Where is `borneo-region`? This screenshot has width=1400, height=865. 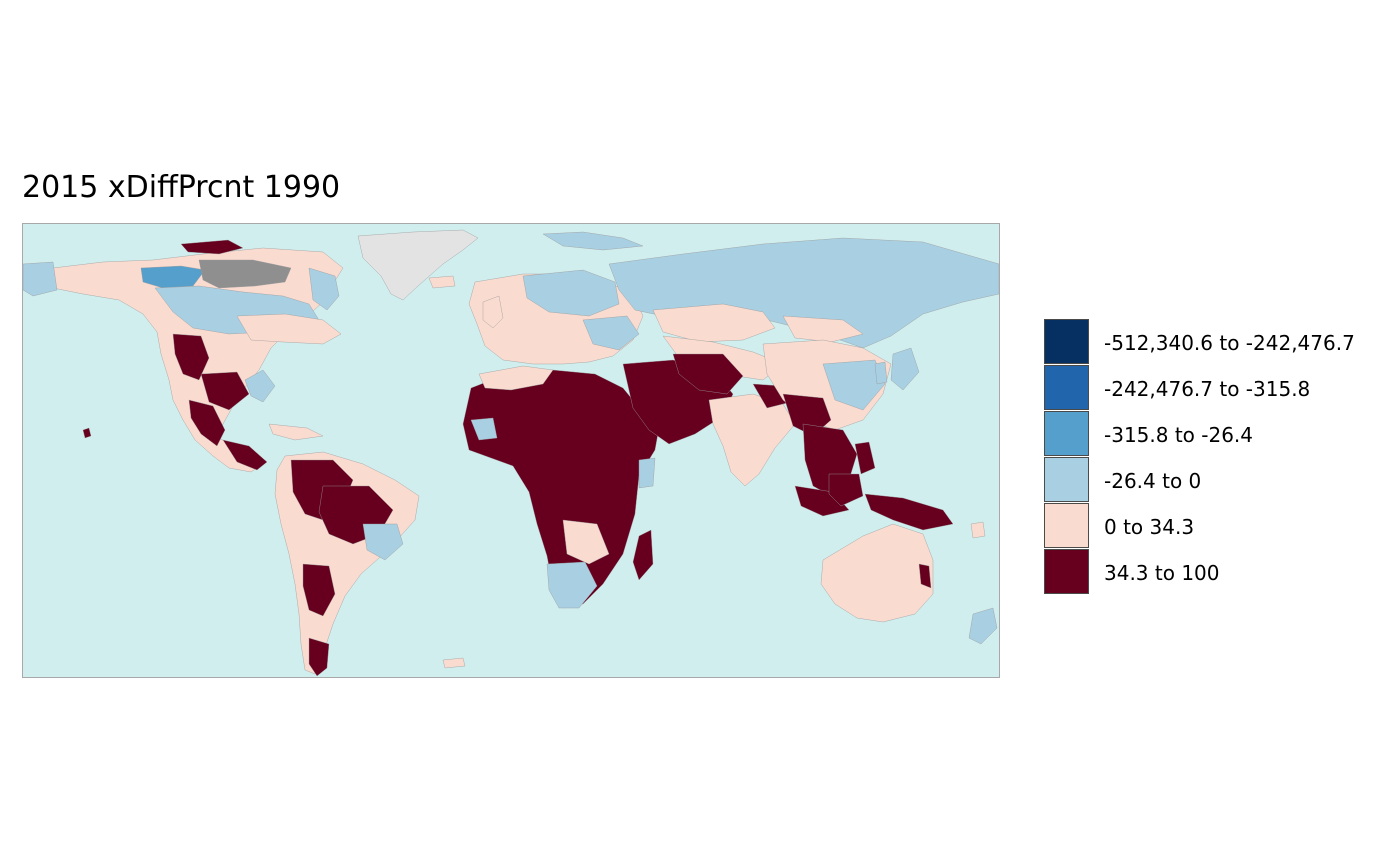
borneo-region is located at coordinates (846, 490).